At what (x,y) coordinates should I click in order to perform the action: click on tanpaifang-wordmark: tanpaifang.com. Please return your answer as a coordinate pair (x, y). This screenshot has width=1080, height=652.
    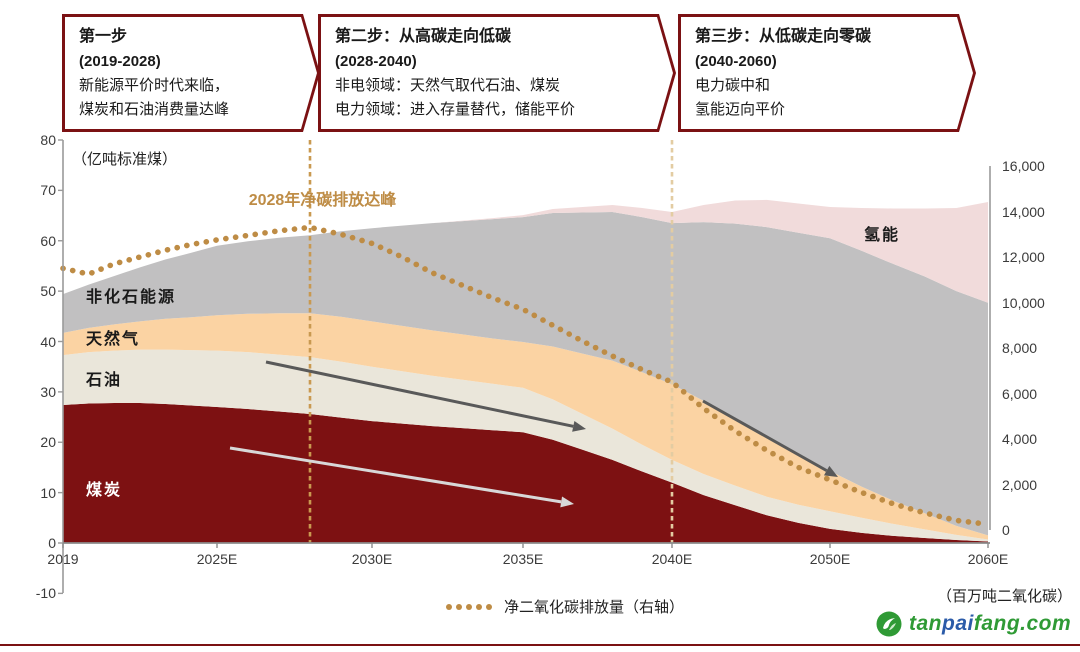
    Looking at the image, I should click on (990, 624).